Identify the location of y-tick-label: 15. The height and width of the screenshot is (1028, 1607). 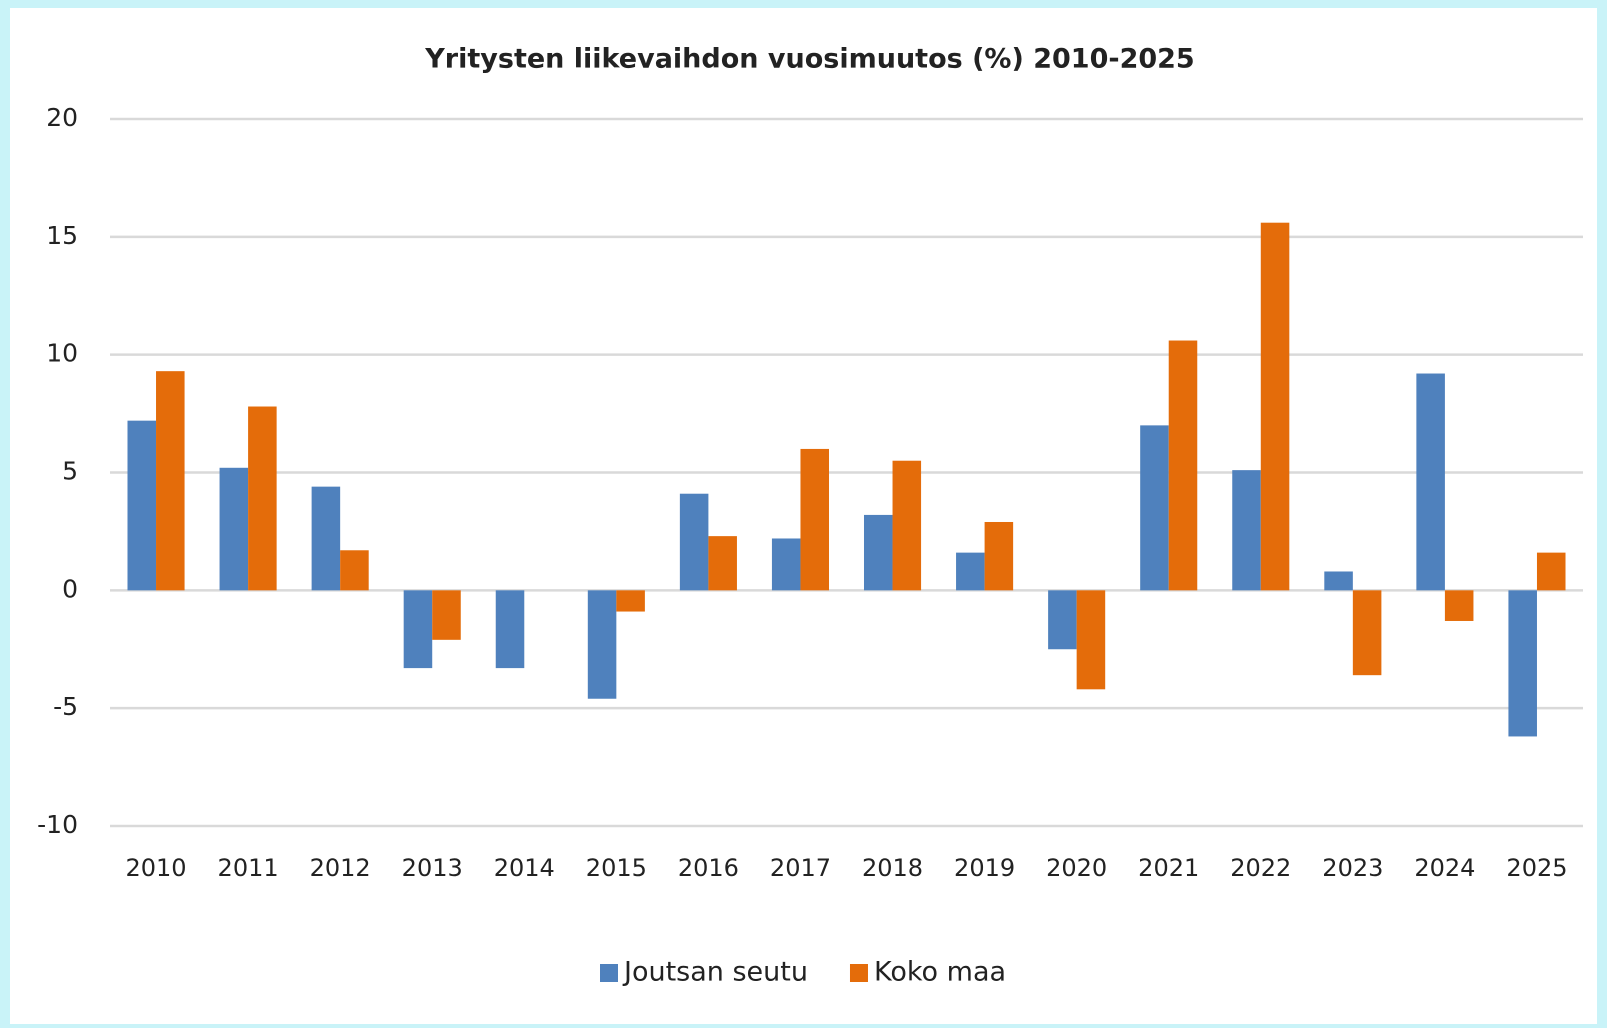
(62, 235).